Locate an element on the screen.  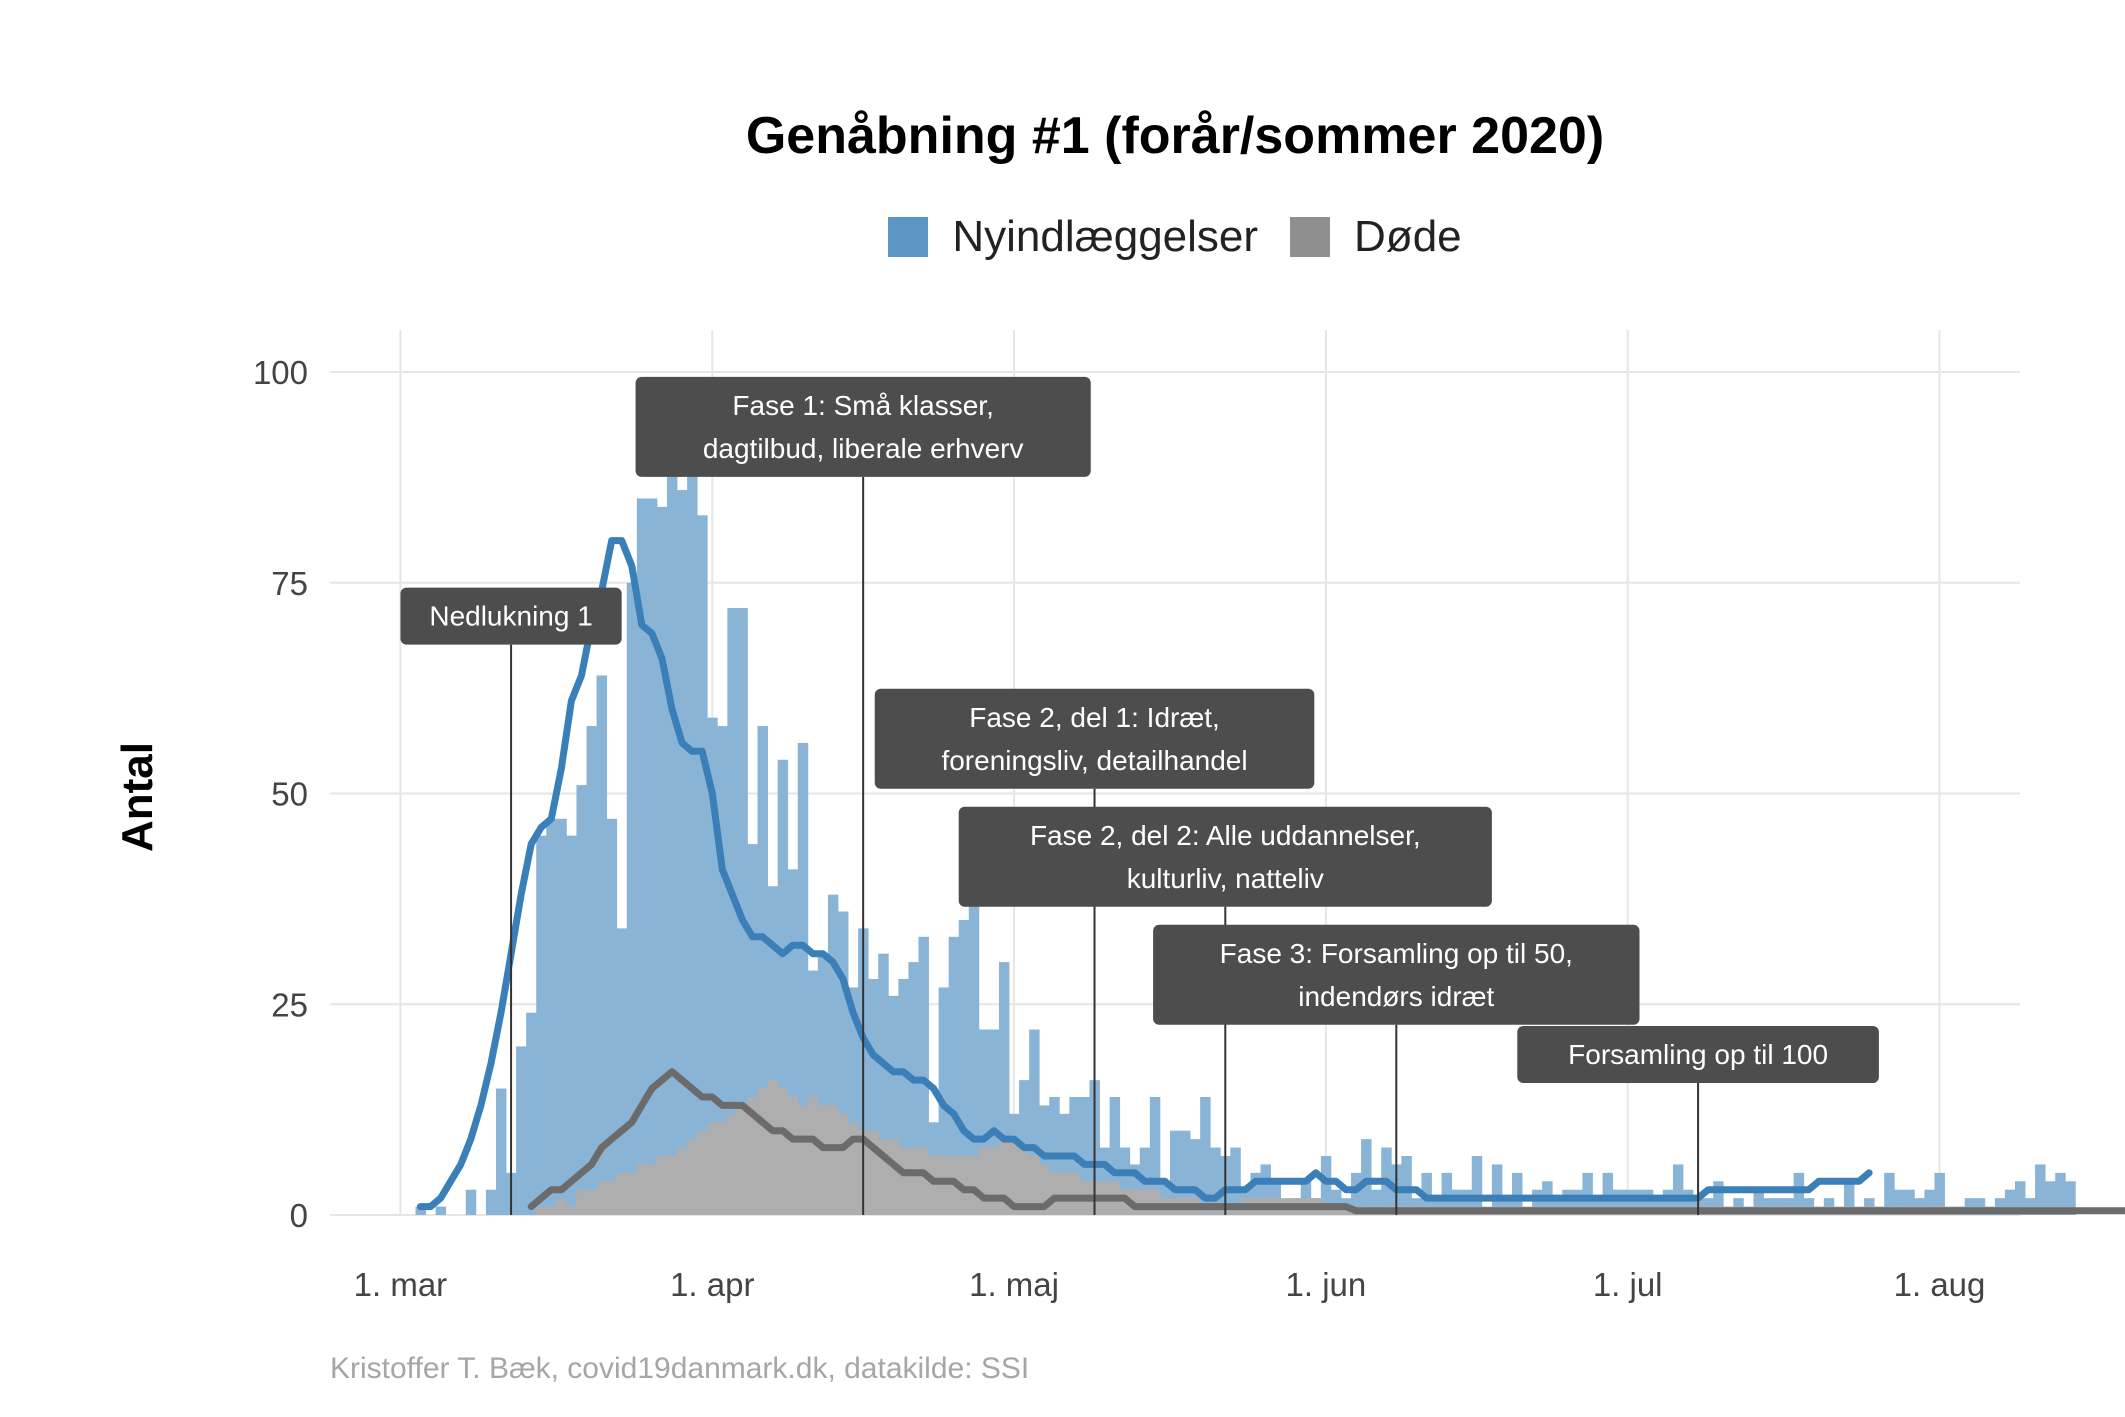
annotation-label: Fase 1: Små klasser, is located at coordinates (862, 405).